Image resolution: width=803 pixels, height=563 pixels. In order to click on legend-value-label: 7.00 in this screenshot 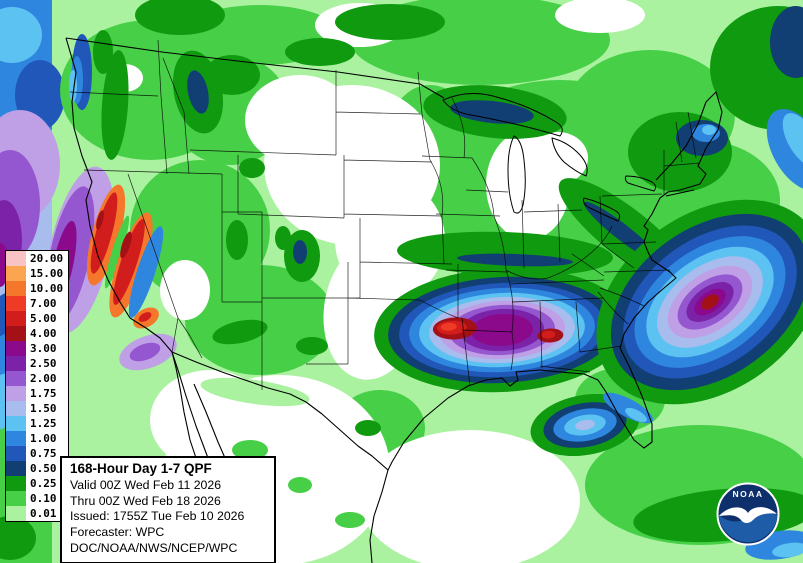, I will do `click(47, 303)`.